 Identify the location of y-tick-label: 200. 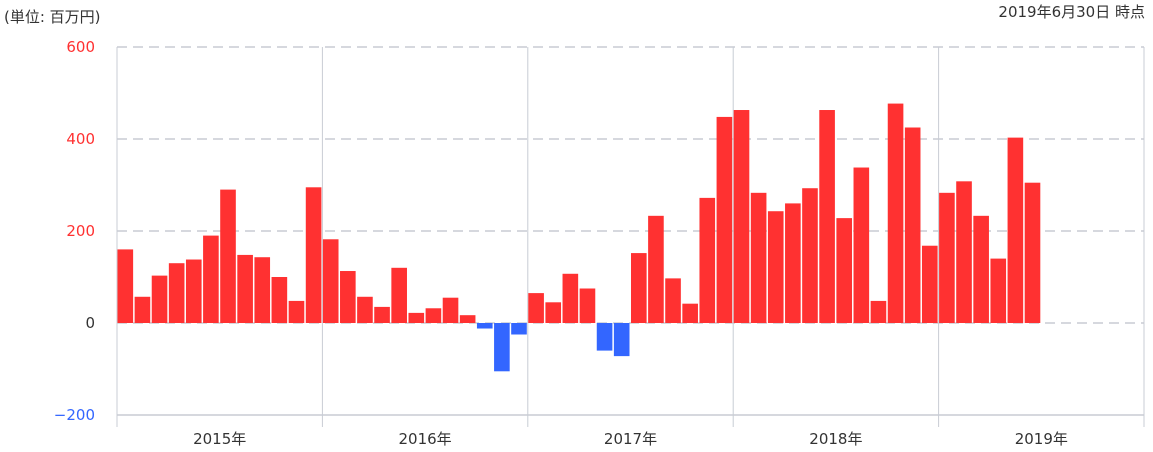
(80, 231).